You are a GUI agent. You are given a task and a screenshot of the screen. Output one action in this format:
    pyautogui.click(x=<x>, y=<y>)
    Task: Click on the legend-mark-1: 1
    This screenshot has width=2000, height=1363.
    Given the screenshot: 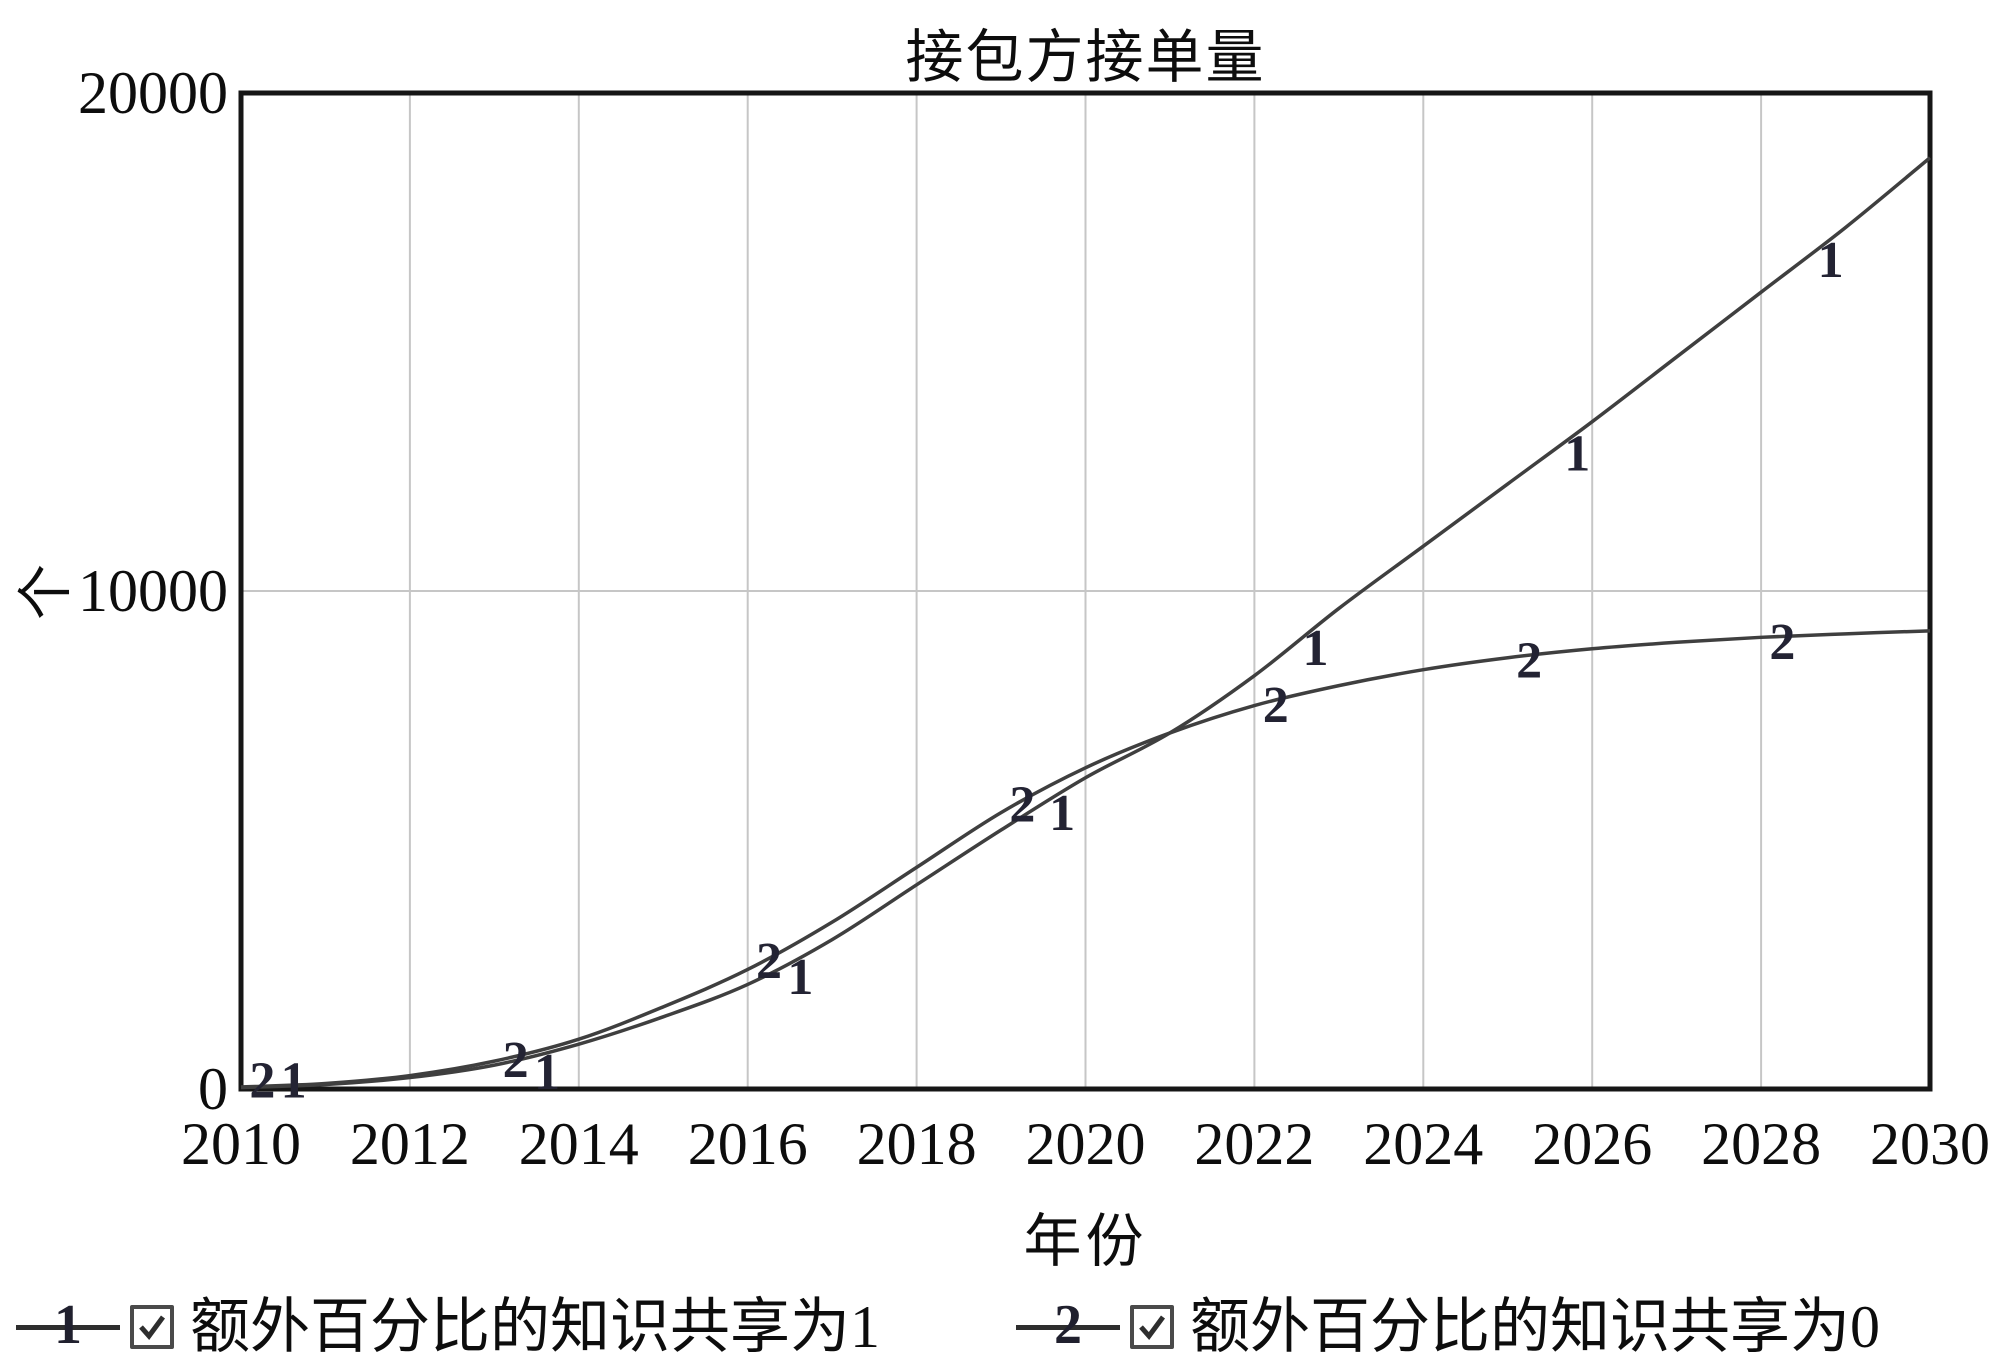 What is the action you would take?
    pyautogui.click(x=68, y=1324)
    